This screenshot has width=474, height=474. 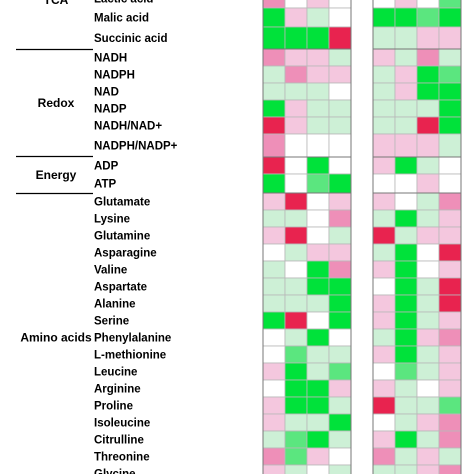 I want to click on row-label: NADH/NAD+, so click(x=128, y=127).